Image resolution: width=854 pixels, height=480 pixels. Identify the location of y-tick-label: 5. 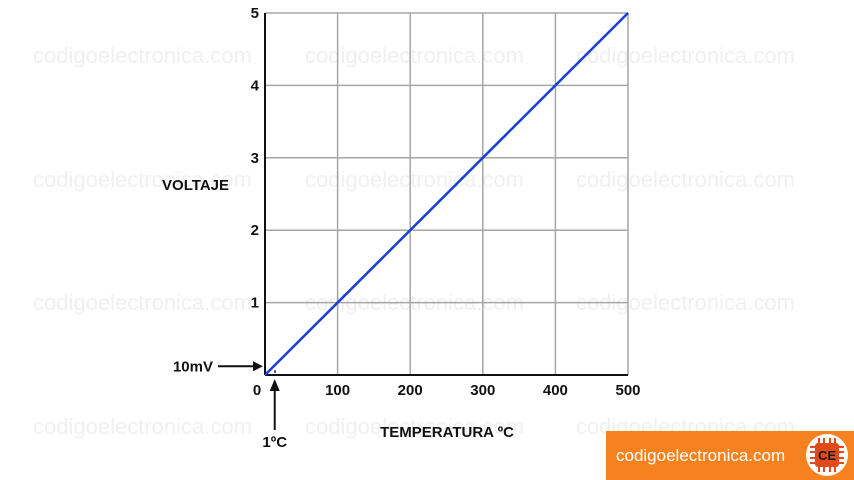
(255, 13).